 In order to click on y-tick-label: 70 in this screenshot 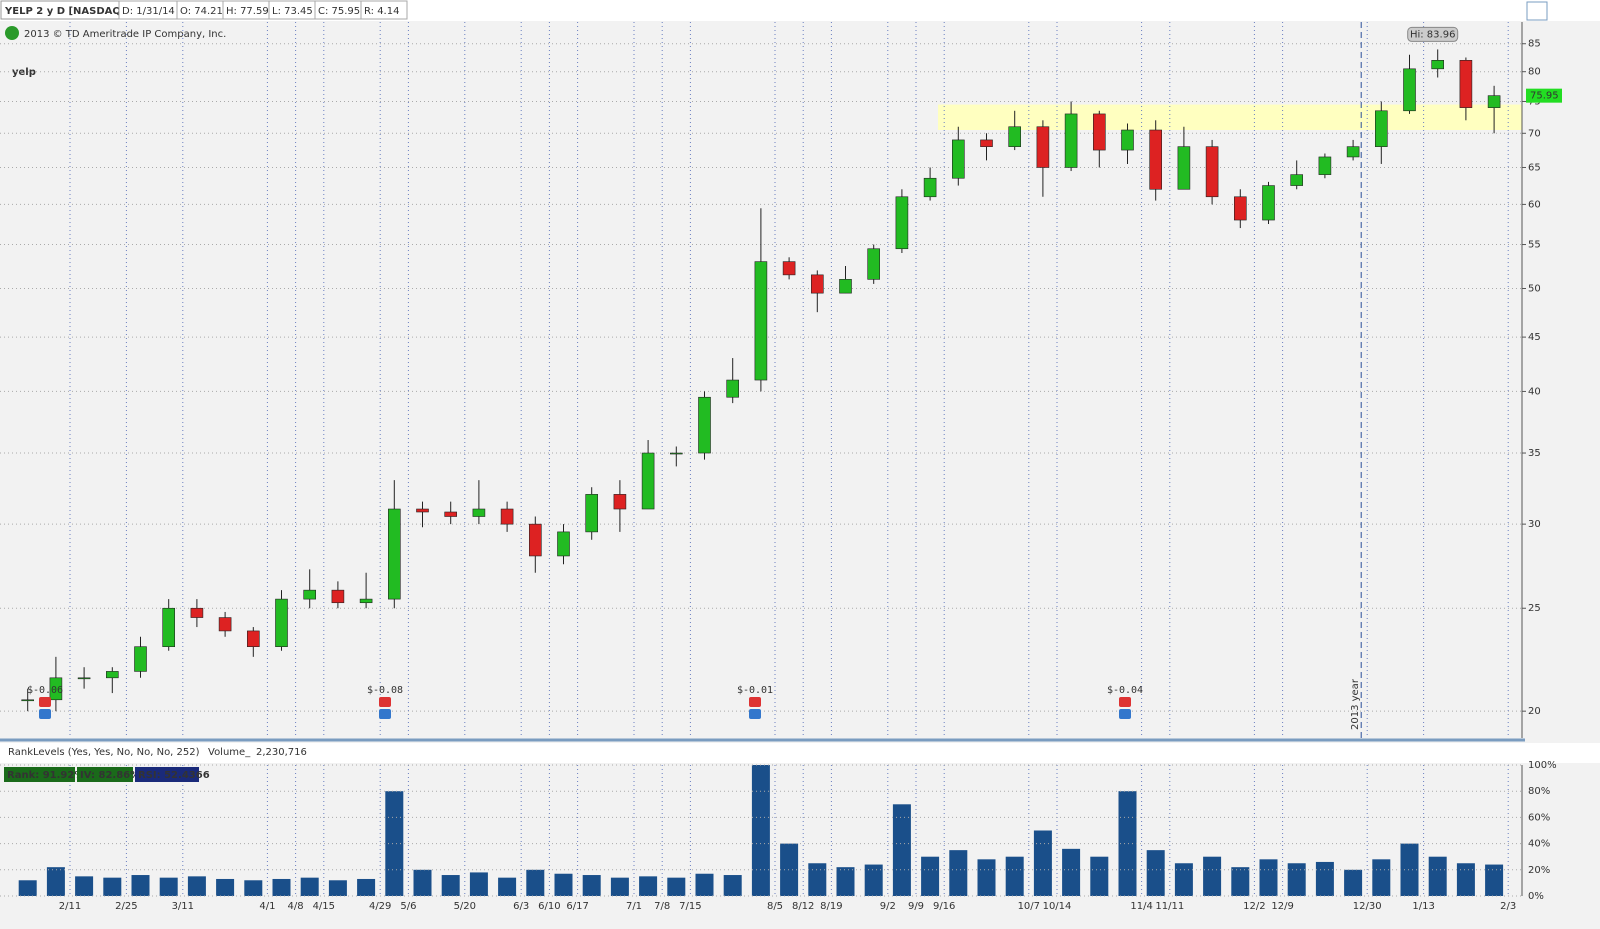, I will do `click(1534, 133)`.